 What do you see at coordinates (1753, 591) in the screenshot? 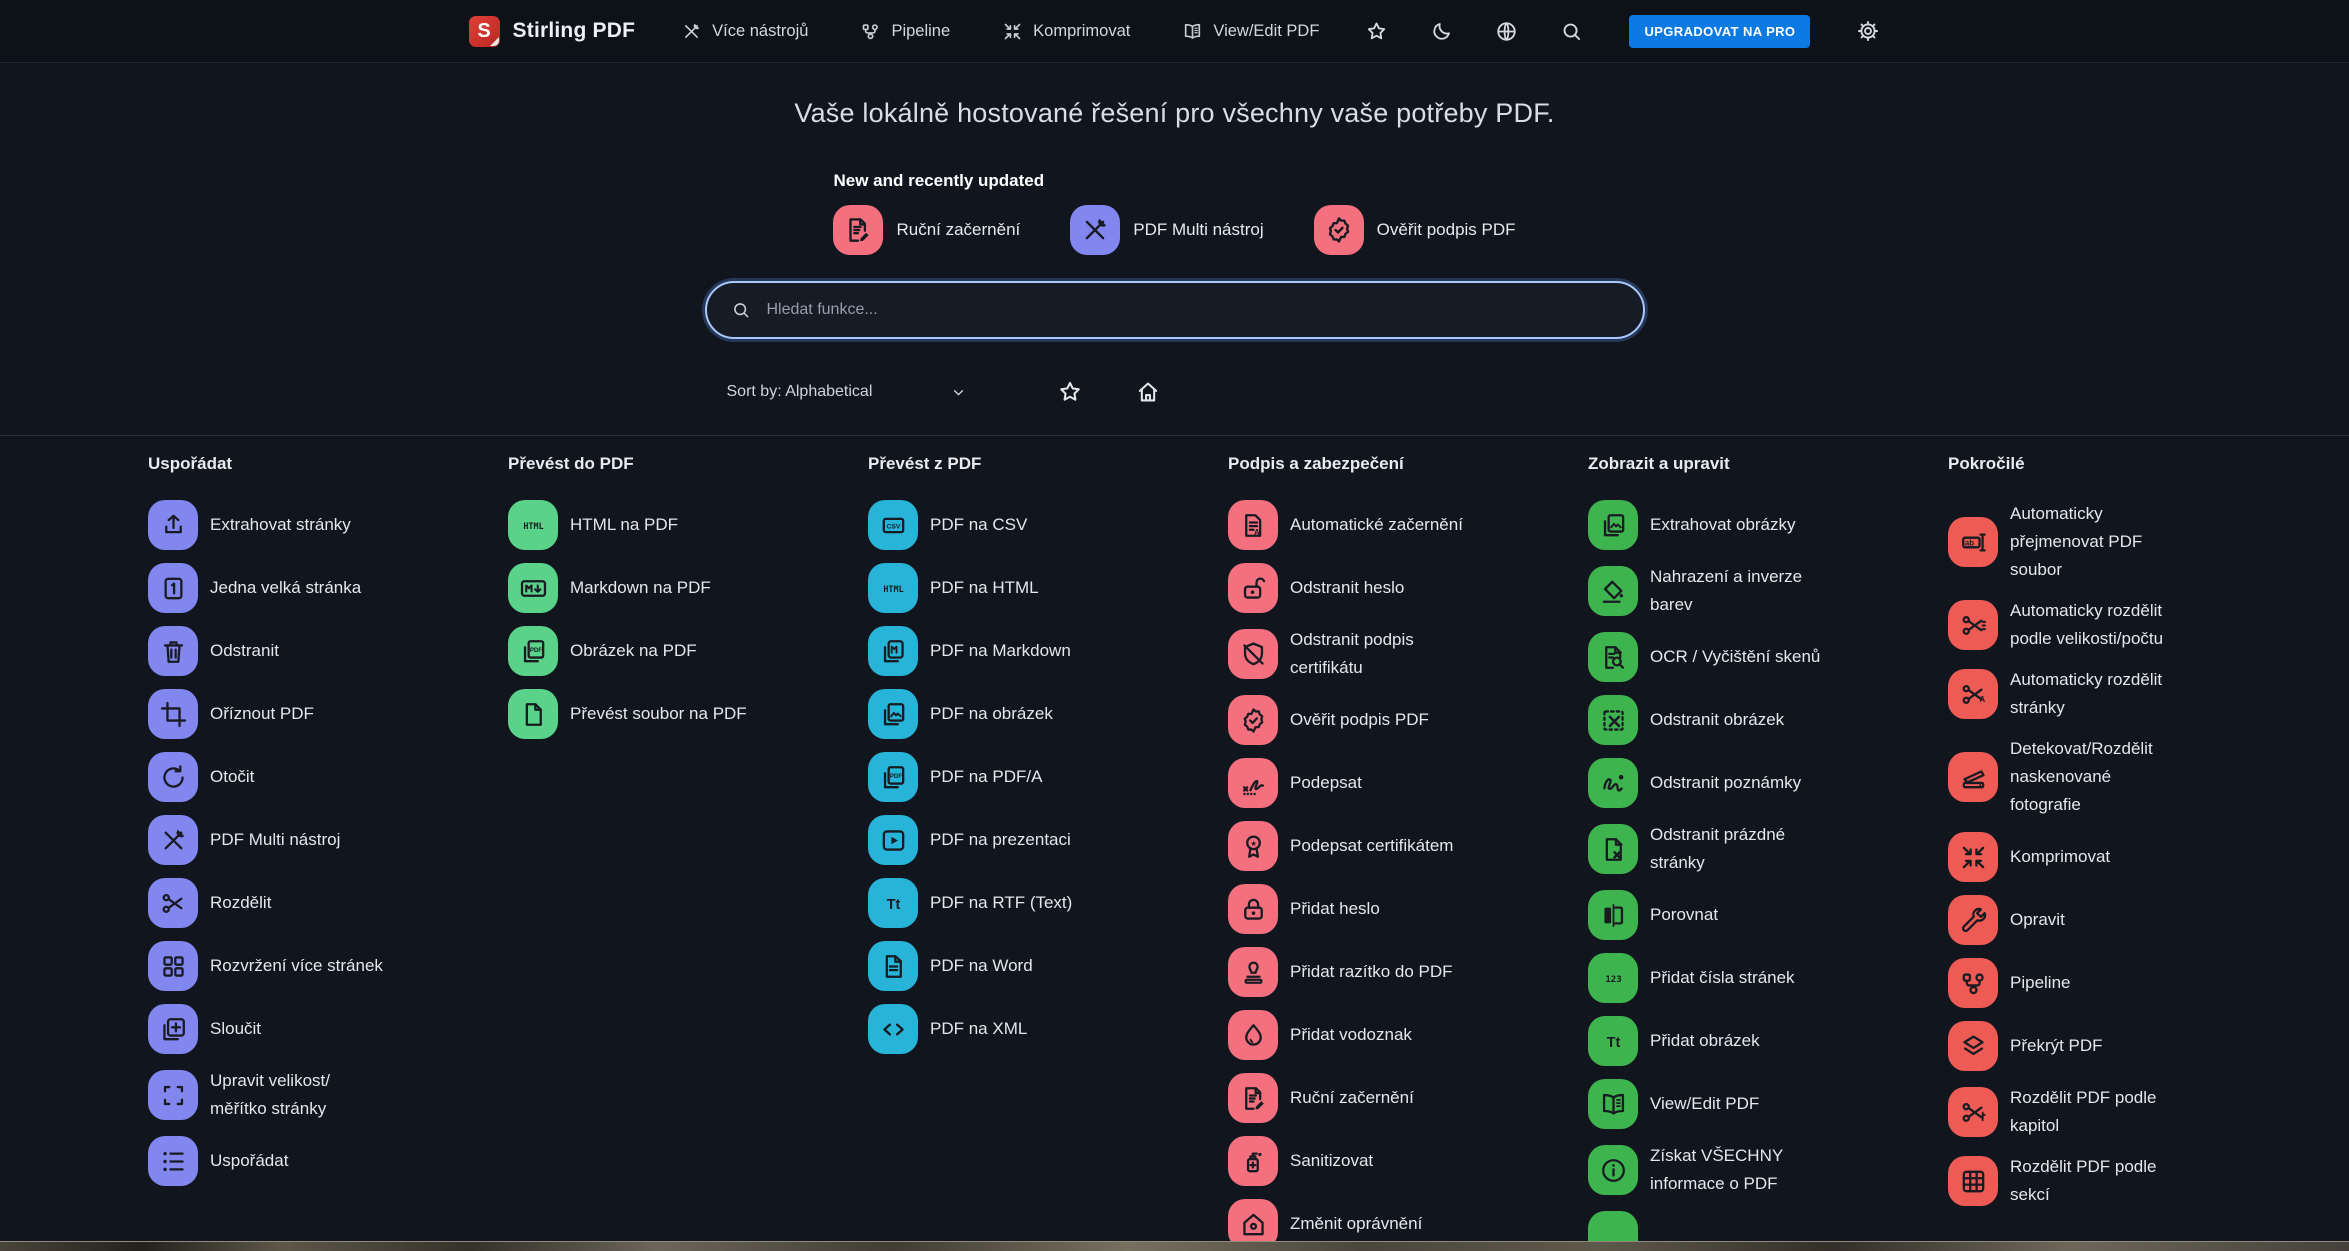
I see `tool-item-nahrazen-a-inverze-barev: Nahrazení a inverze barev` at bounding box center [1753, 591].